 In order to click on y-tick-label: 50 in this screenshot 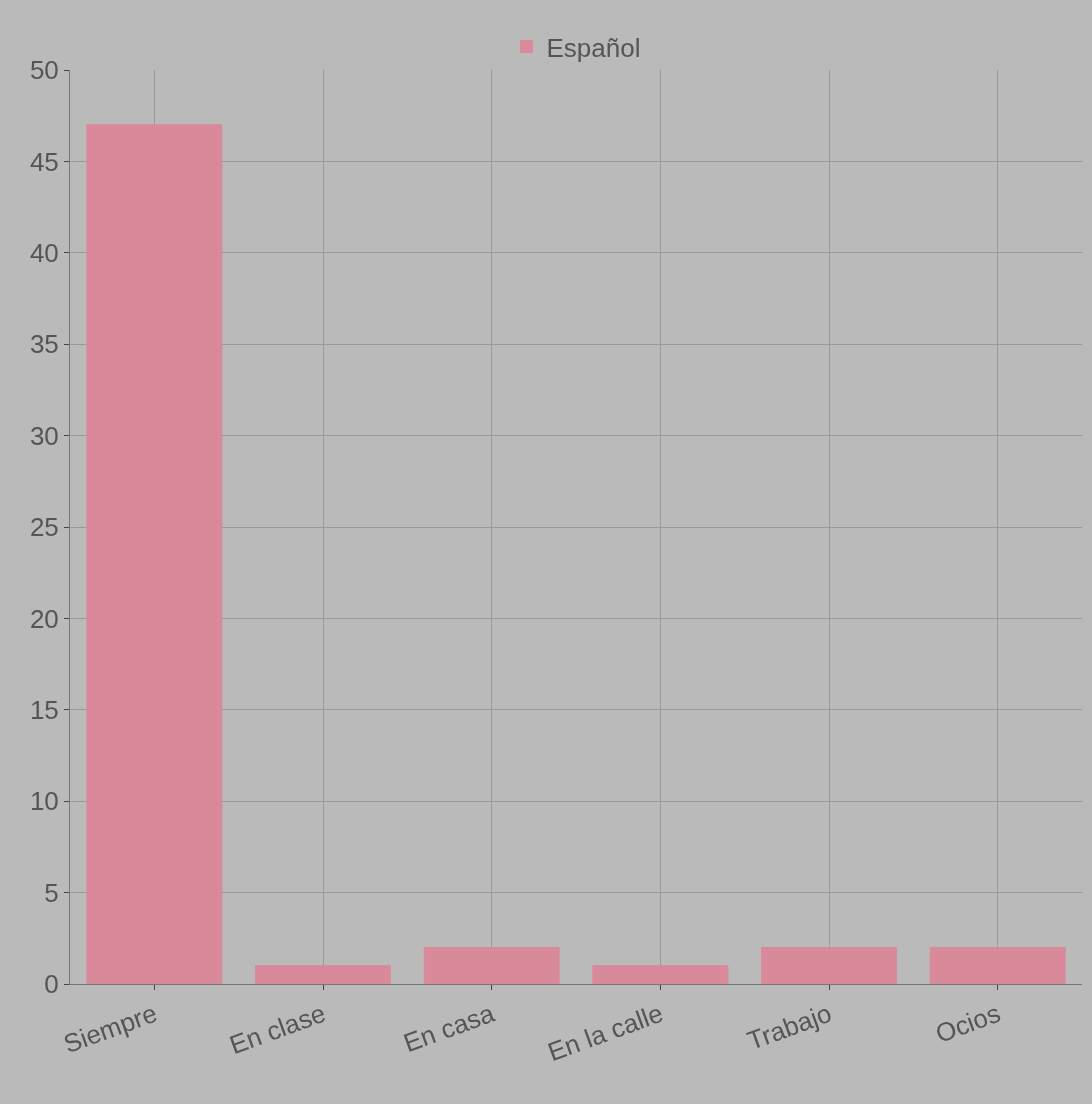, I will do `click(44, 70)`.